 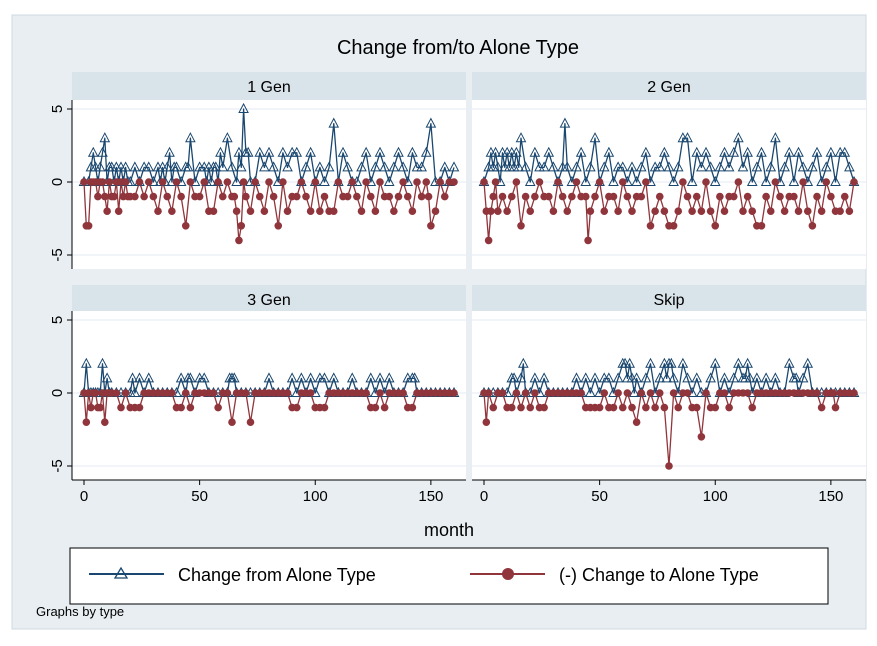 I want to click on plot-area, so click(x=669, y=184).